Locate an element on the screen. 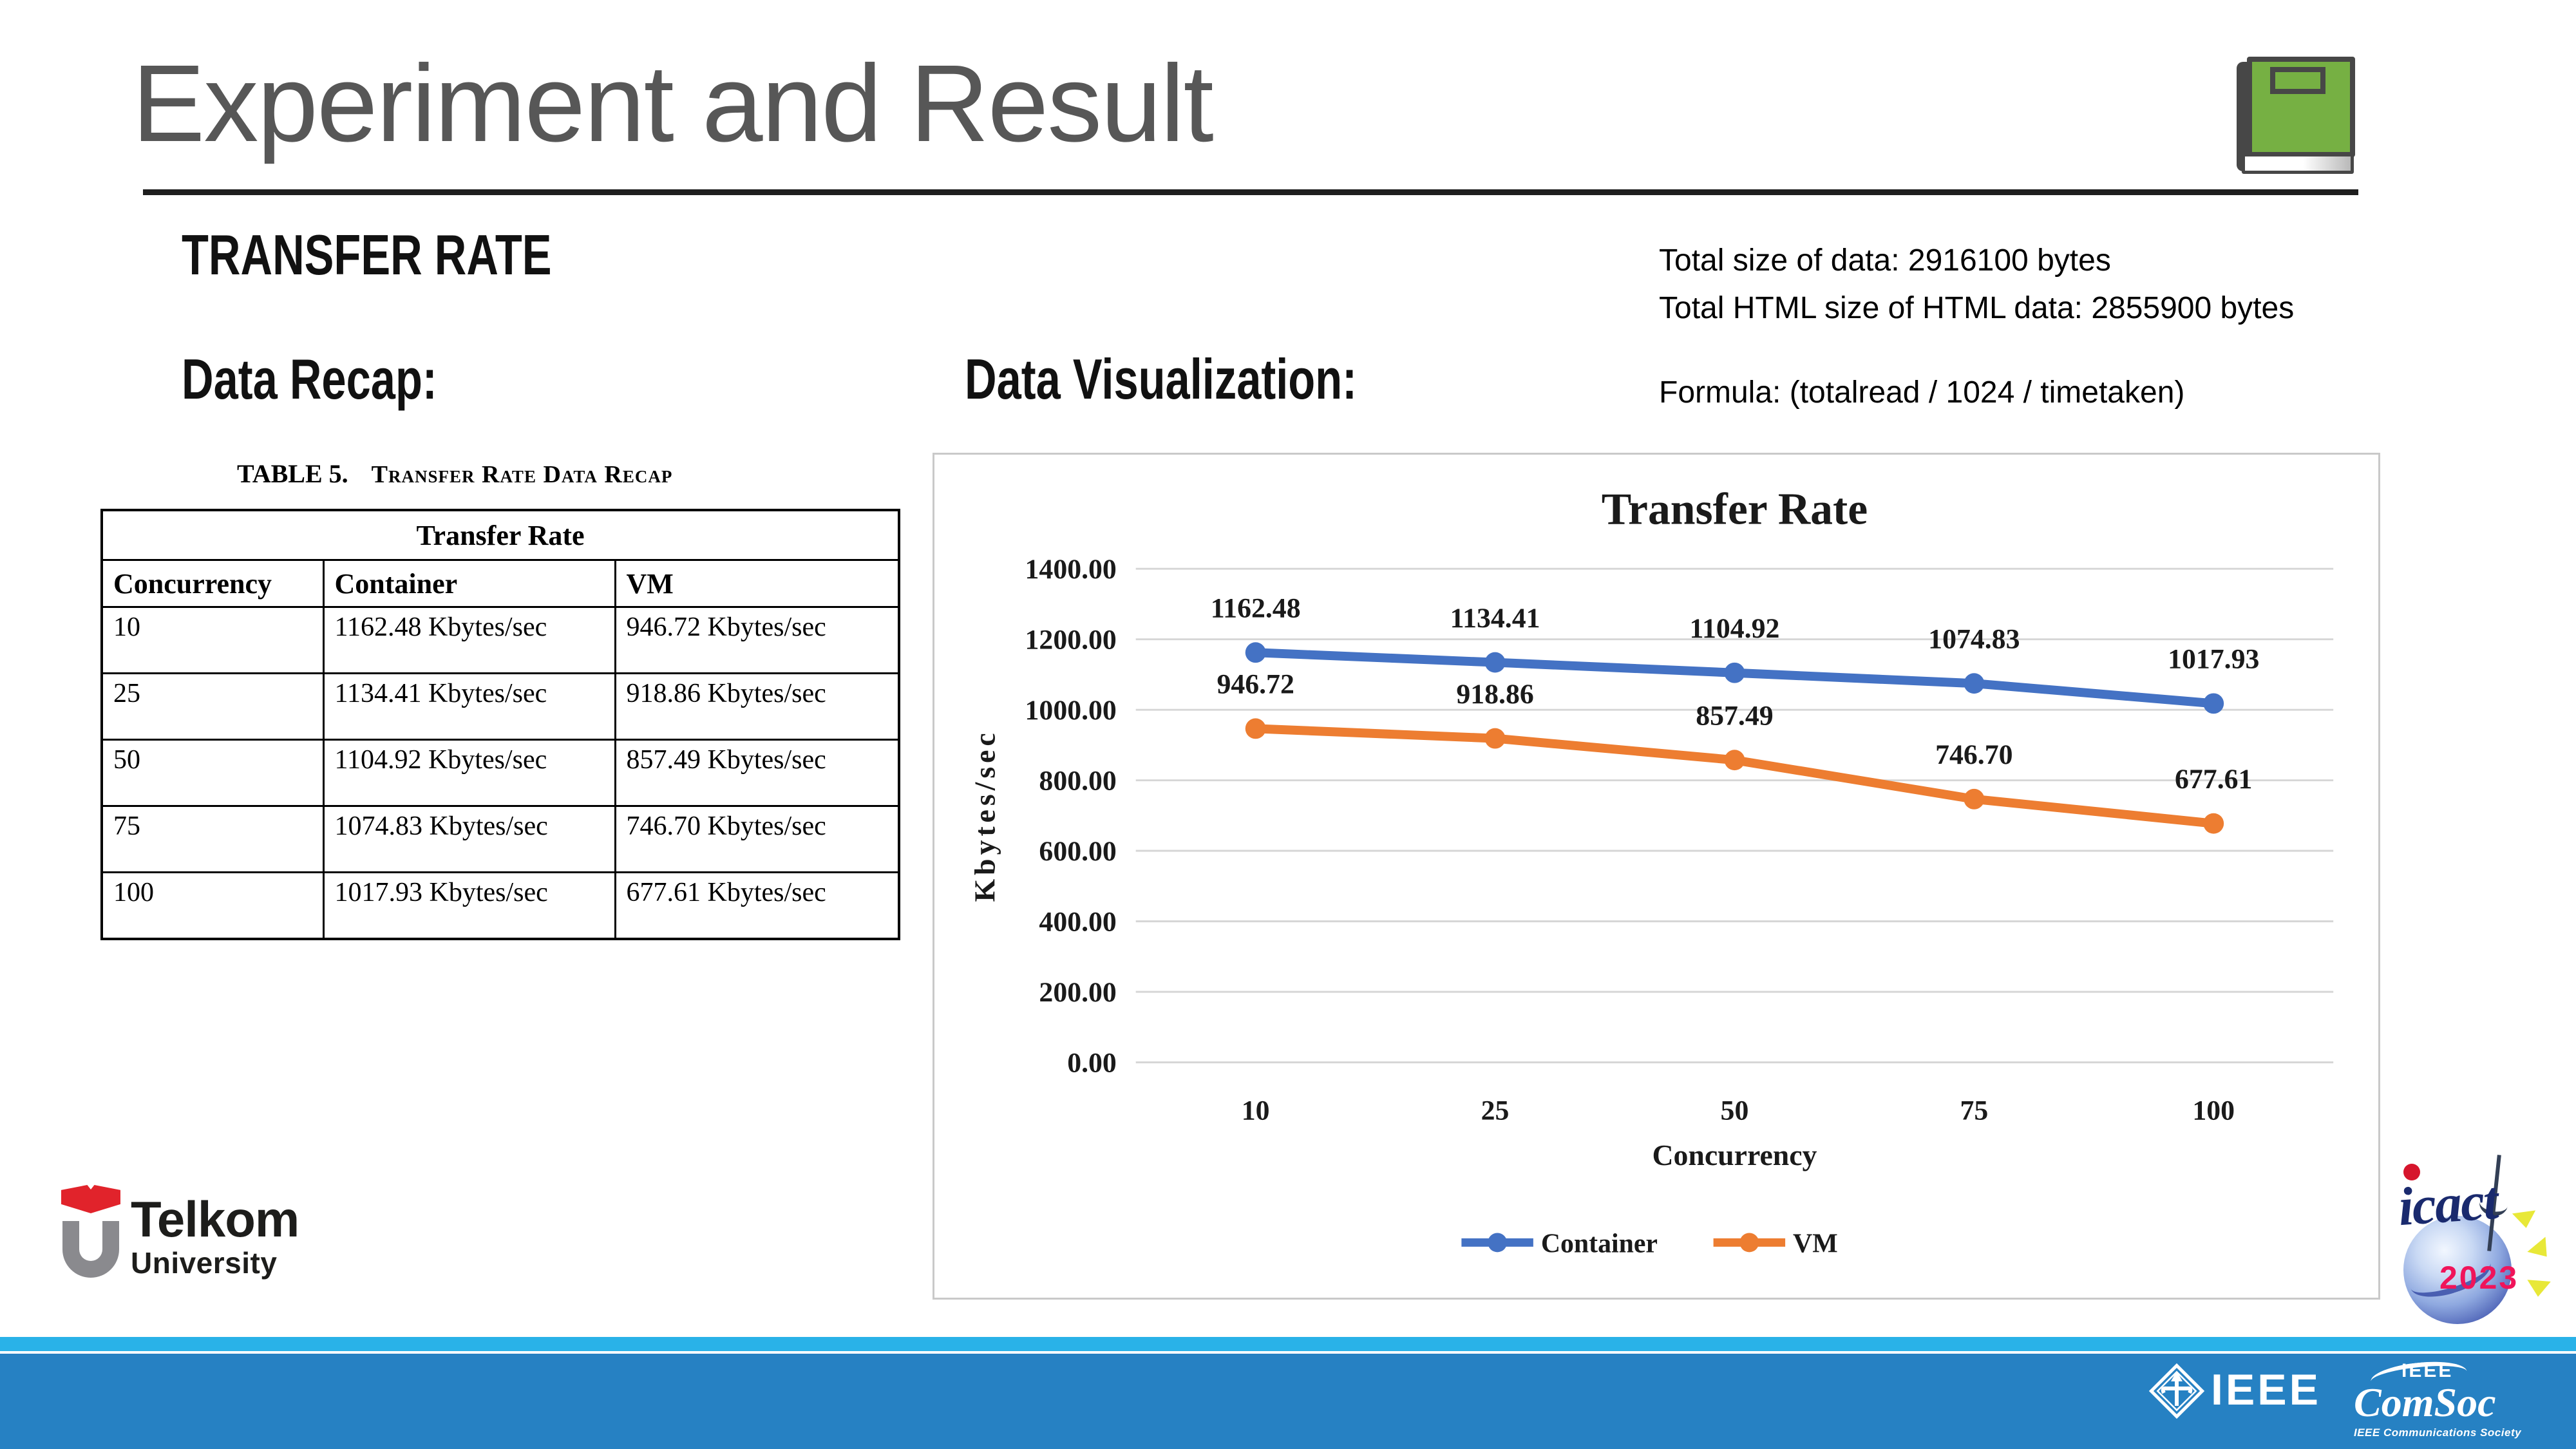 The height and width of the screenshot is (1449, 2576). table-cell: 50 is located at coordinates (213, 773).